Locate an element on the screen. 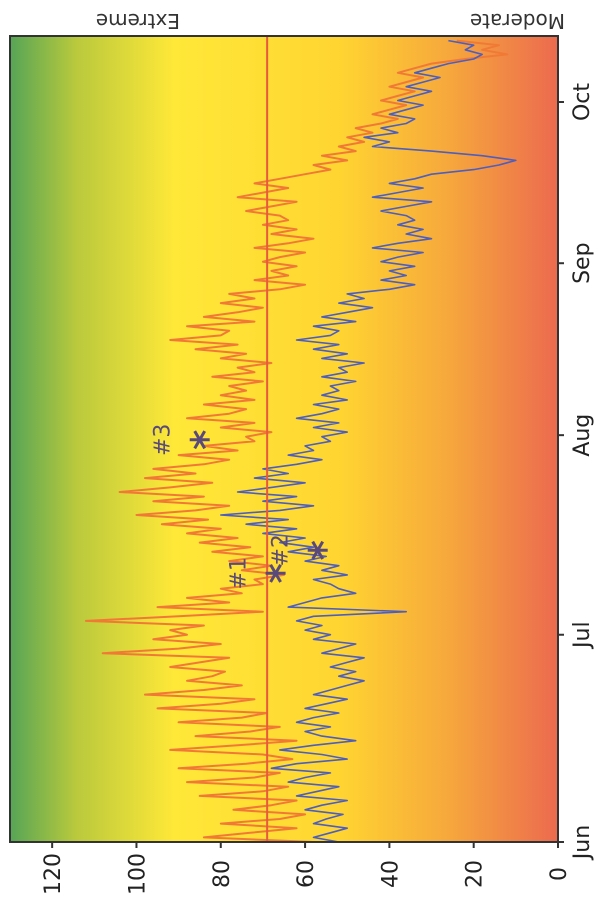 The height and width of the screenshot is (902, 602). y-tick-label-0: 0 is located at coordinates (559, 874).